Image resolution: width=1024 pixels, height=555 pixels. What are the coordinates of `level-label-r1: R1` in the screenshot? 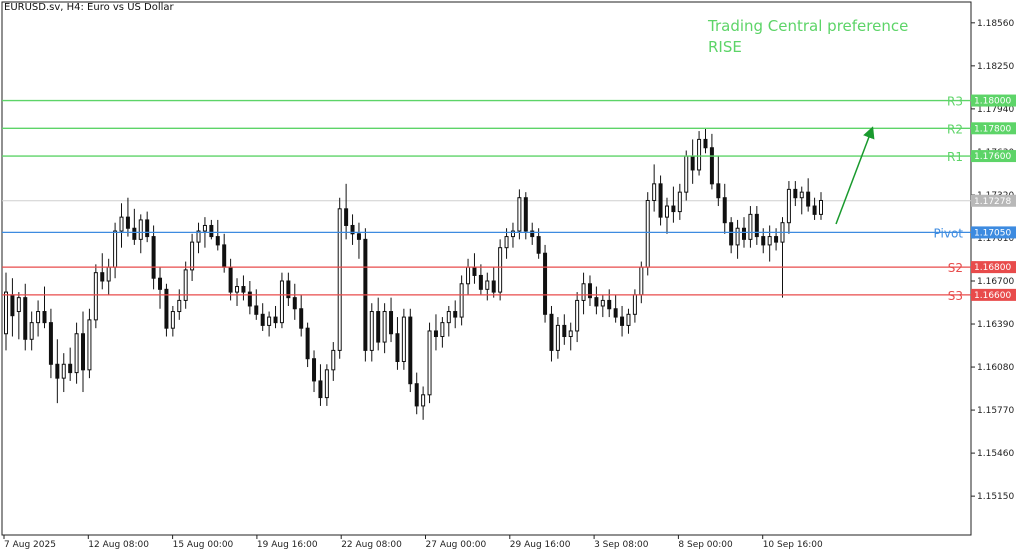 It's located at (955, 157).